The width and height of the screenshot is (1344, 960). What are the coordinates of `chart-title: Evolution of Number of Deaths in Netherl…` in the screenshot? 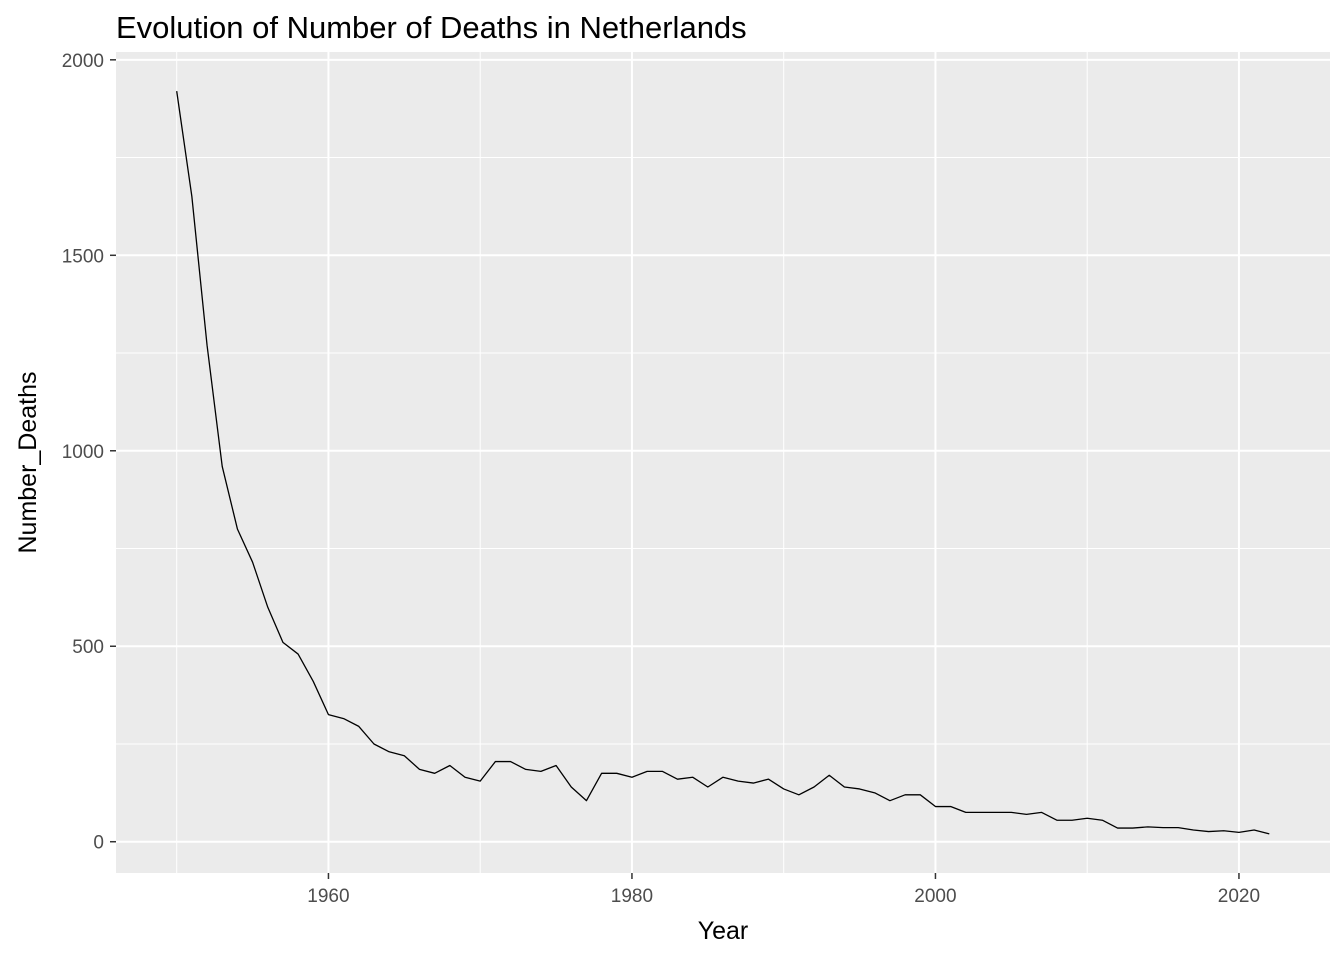 It's located at (431, 27).